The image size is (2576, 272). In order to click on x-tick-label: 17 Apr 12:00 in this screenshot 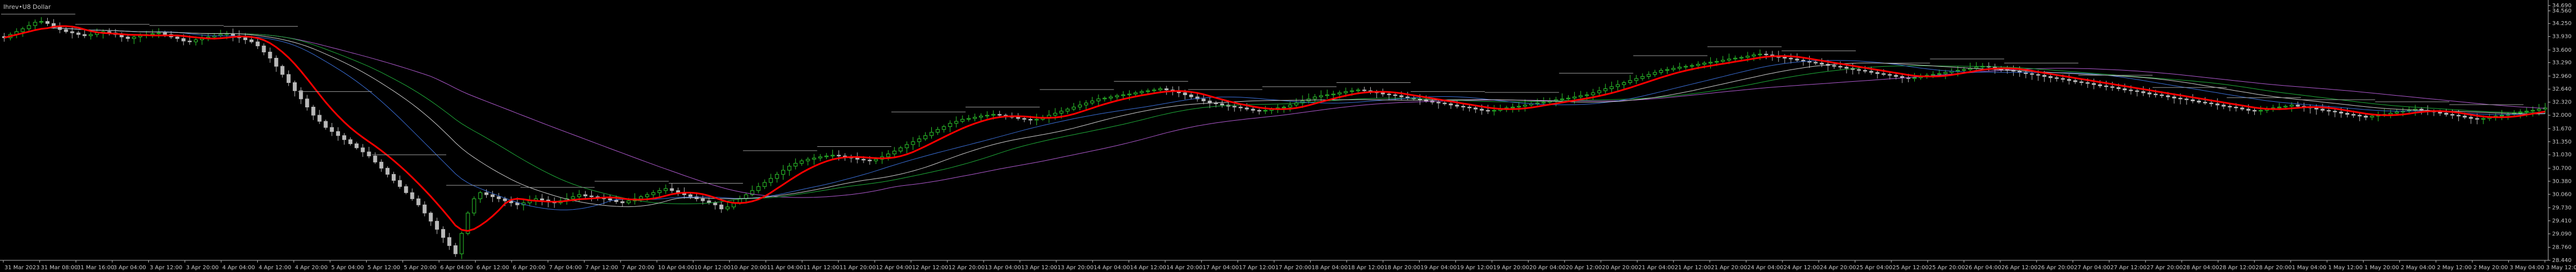, I will do `click(1257, 268)`.